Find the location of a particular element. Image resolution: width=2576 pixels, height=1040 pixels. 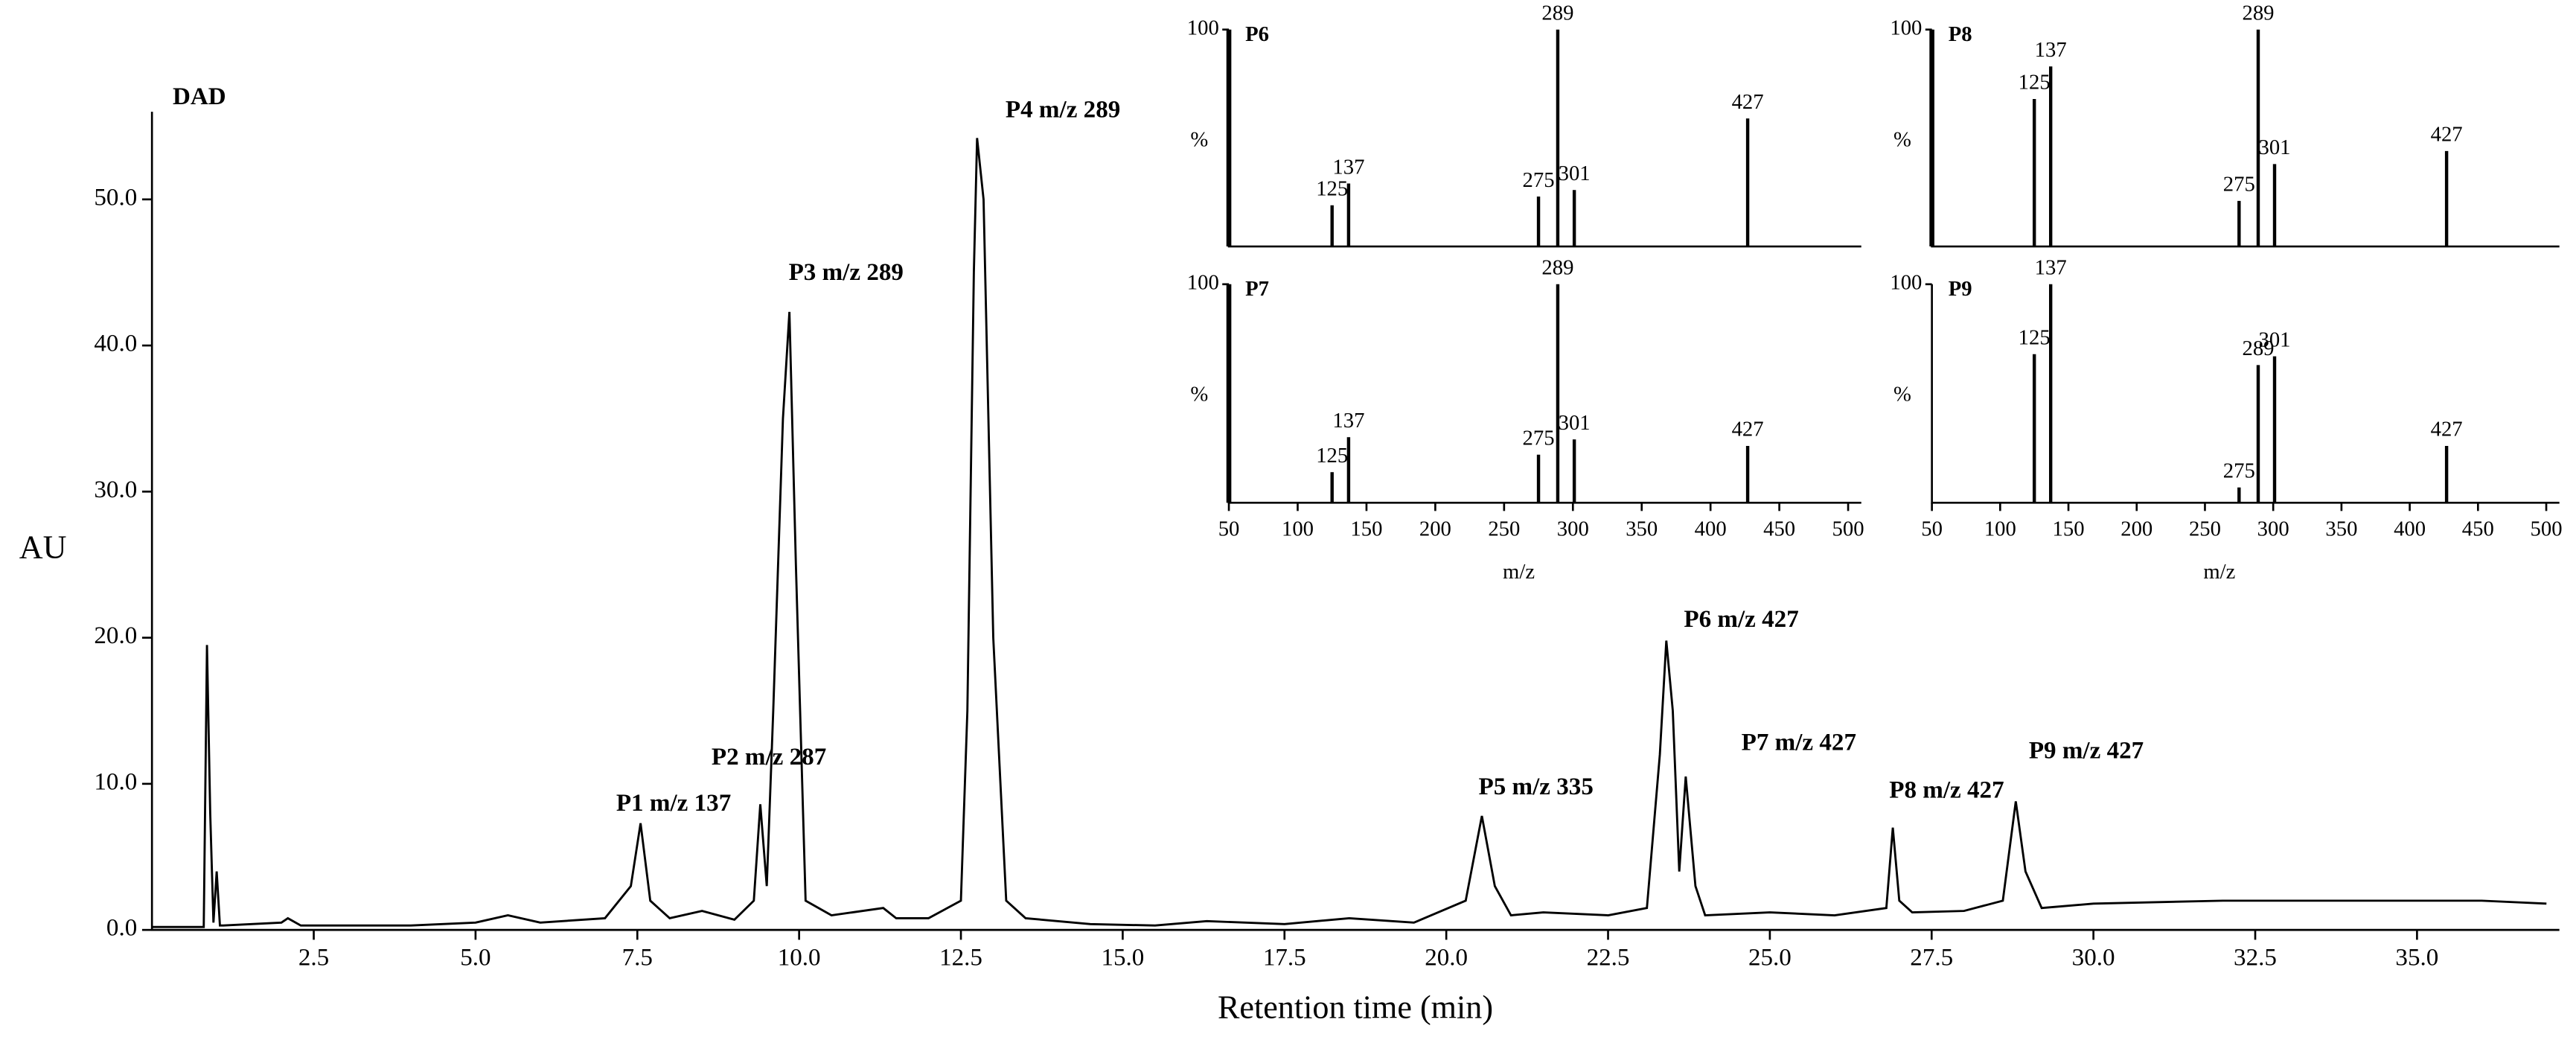

y-tick-label: 40.0 is located at coordinates (115, 344).